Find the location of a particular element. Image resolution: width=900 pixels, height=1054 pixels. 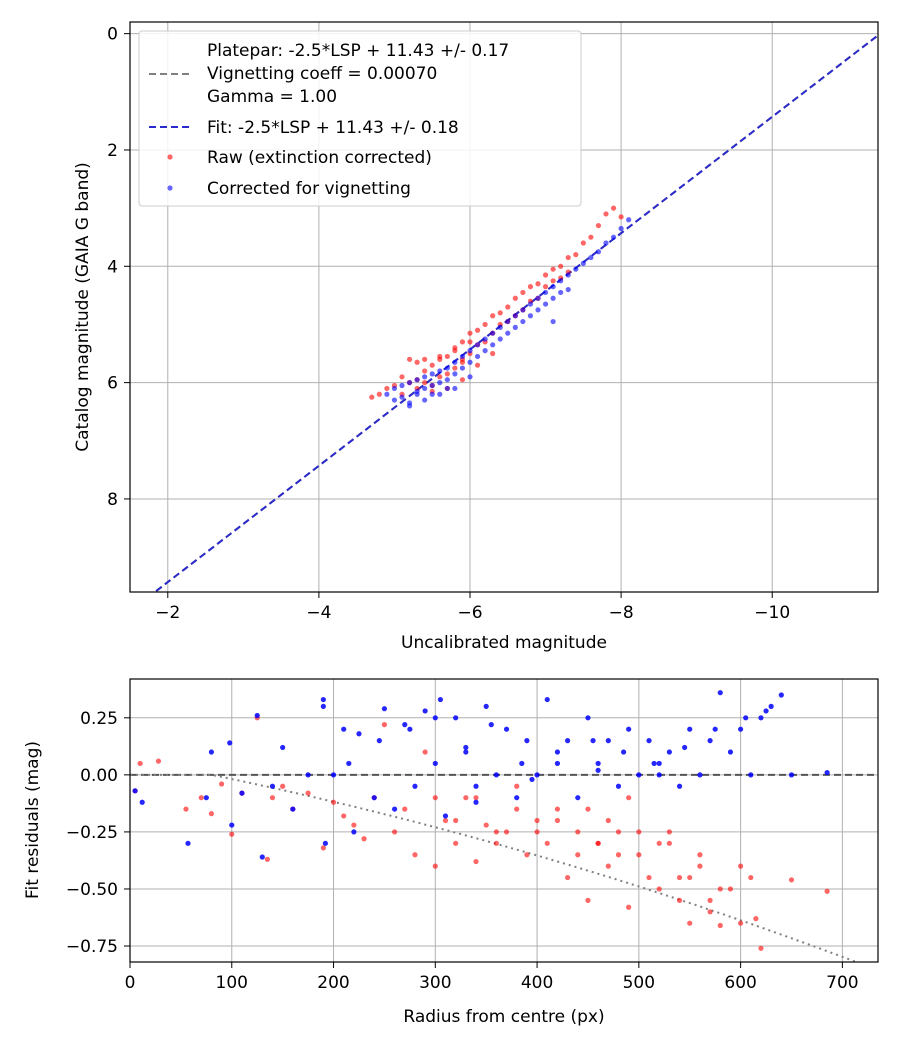

residuals-y-tick-label: −0.50 is located at coordinates (92, 890).